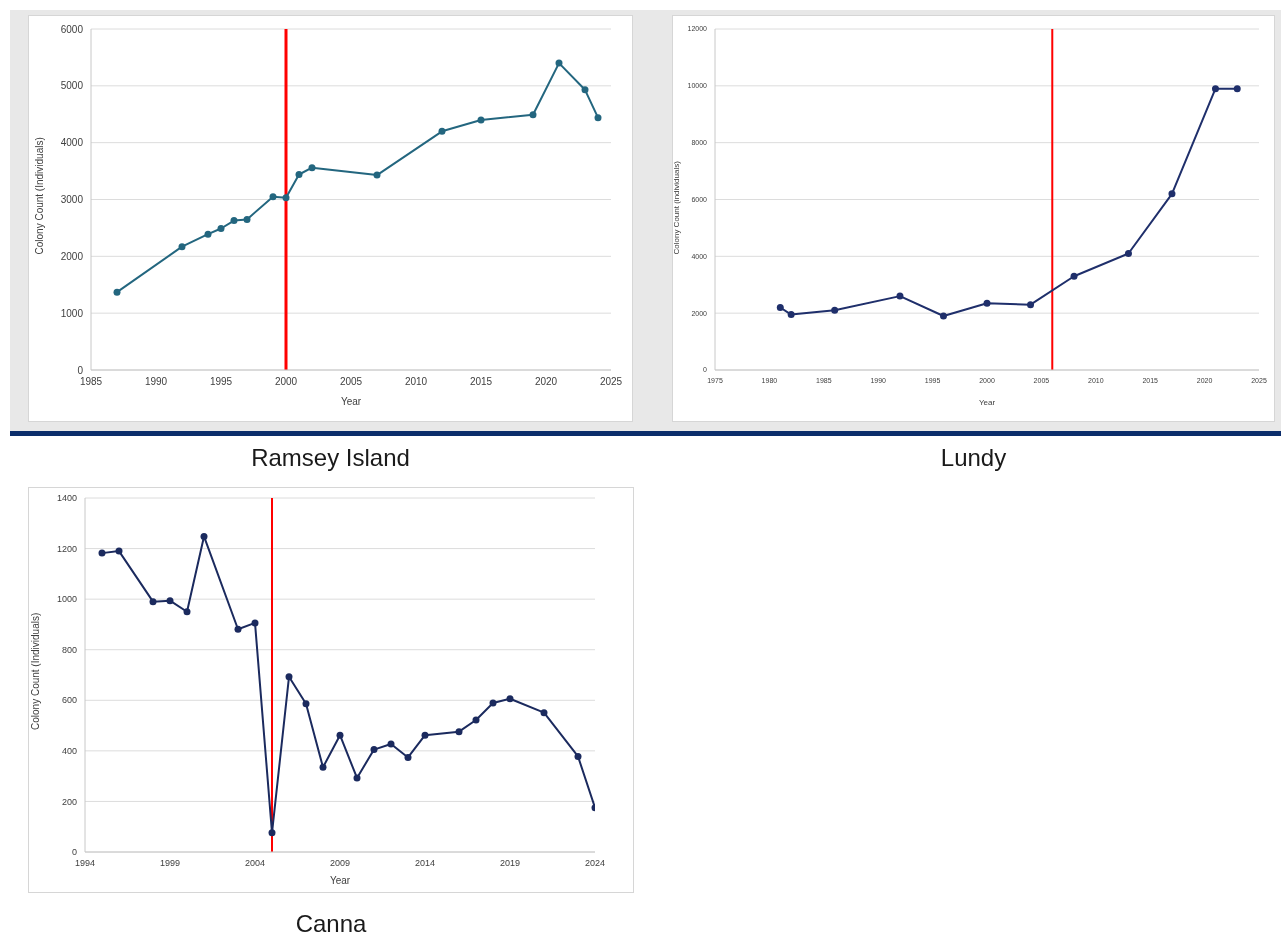 The image size is (1281, 937). Describe the element at coordinates (425, 863) in the screenshot. I see `x-tick-label: 2014` at that location.